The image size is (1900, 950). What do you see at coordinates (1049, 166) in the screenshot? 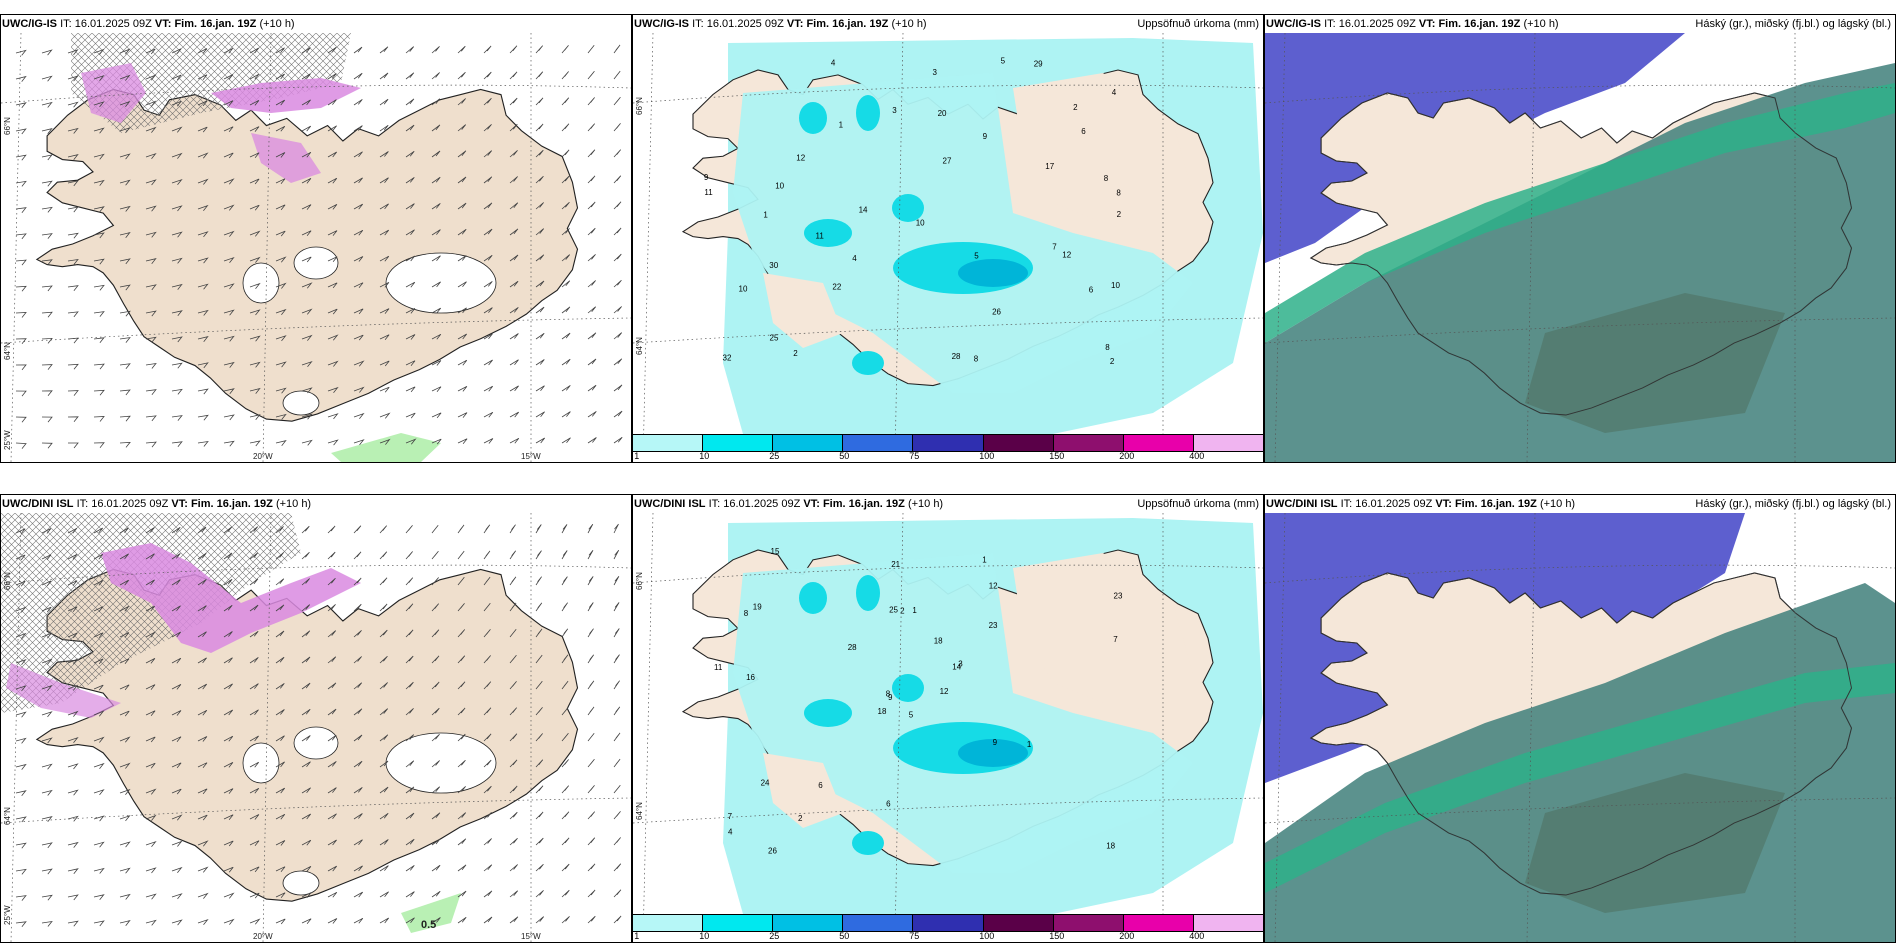
I see `precip-value: 17` at bounding box center [1049, 166].